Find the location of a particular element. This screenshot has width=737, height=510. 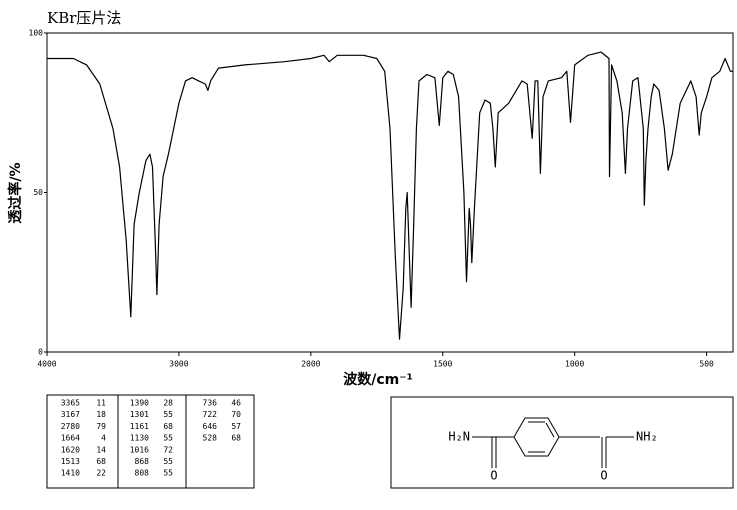

structure-frame is located at coordinates (562, 442).